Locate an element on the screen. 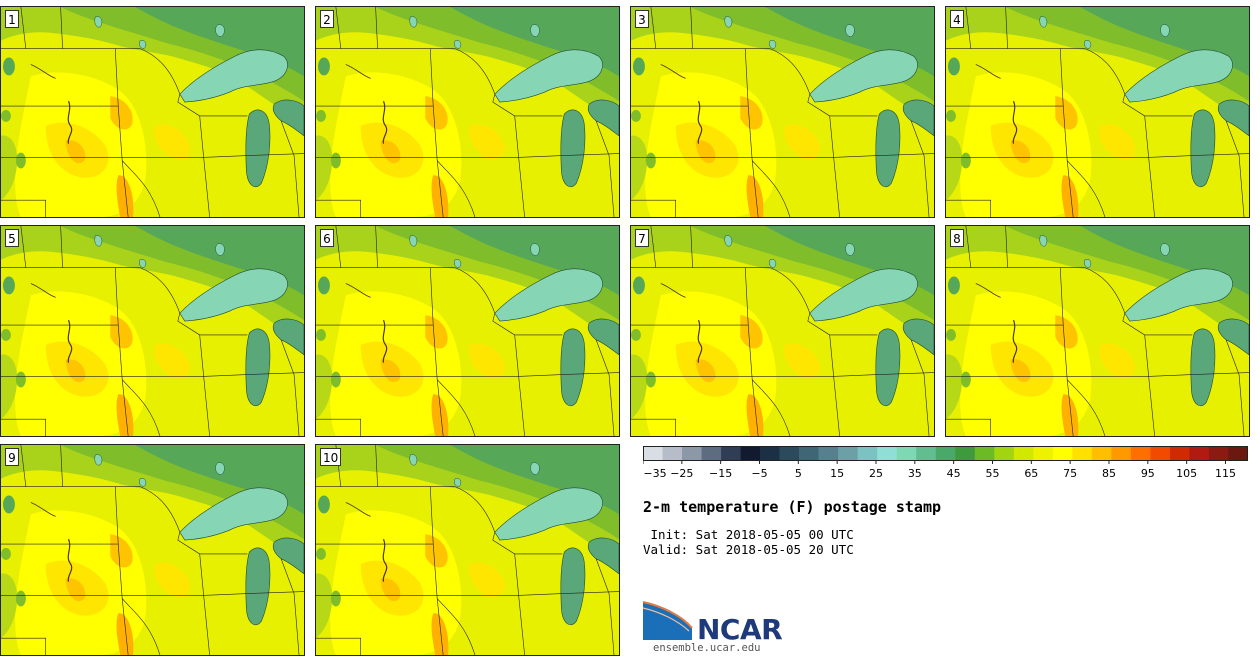 The image size is (1260, 657). colorbar-tick-labels: −35 −25 −15 −5 5 15 25 35 45 55 65 75 85 95 105 115 is located at coordinates (939, 470).